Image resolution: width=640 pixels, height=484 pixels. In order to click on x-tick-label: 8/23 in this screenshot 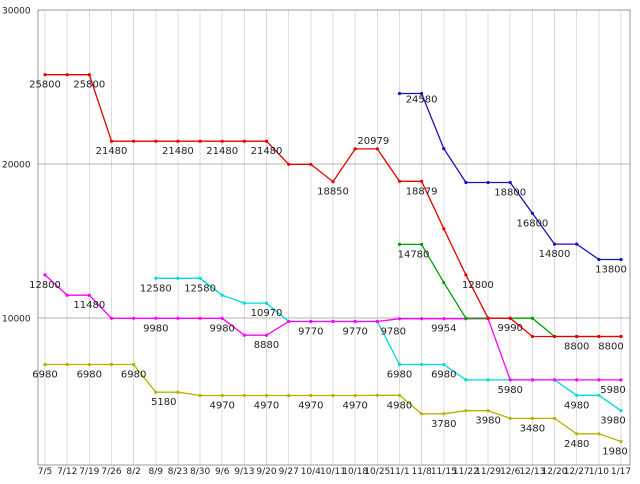, I will do `click(178, 472)`.